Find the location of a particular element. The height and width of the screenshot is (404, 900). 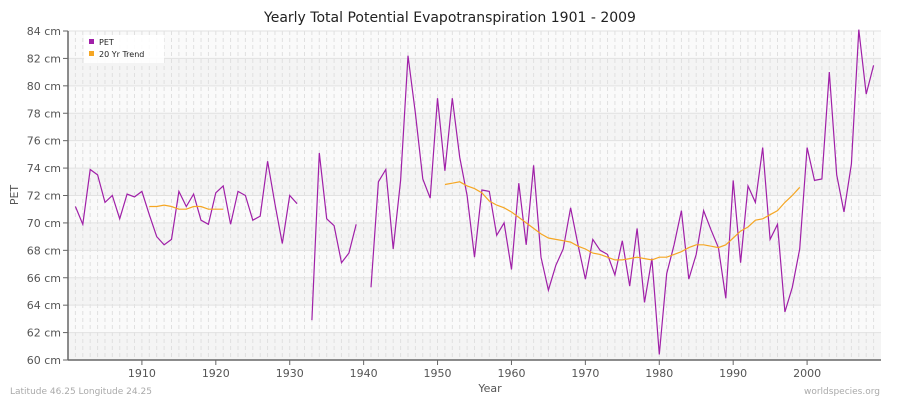

x-axis-ticks: 1910 1920 1930 1940 1950 1960 1970 1980 1990 2000 is located at coordinates (474, 370).